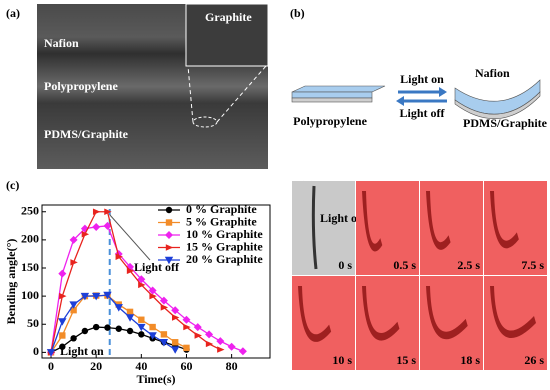 This screenshot has height=390, width=550. Describe the element at coordinates (51, 366) in the screenshot. I see `x-tick-label: 0` at that location.